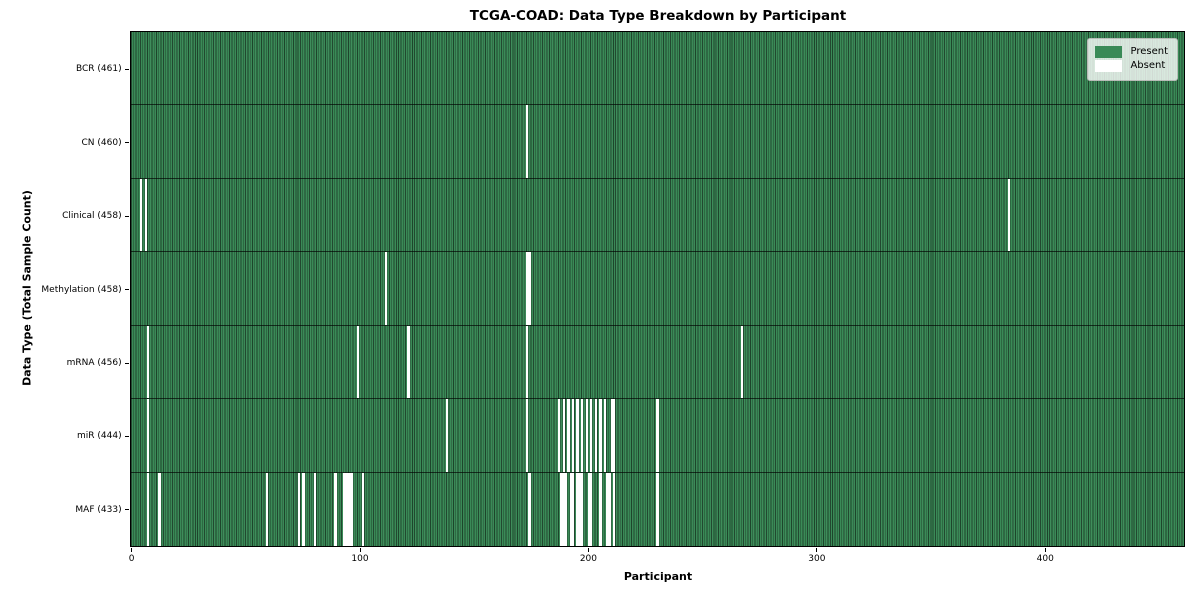  What do you see at coordinates (131, 558) in the screenshot?
I see `x-tick-label: 0` at bounding box center [131, 558].